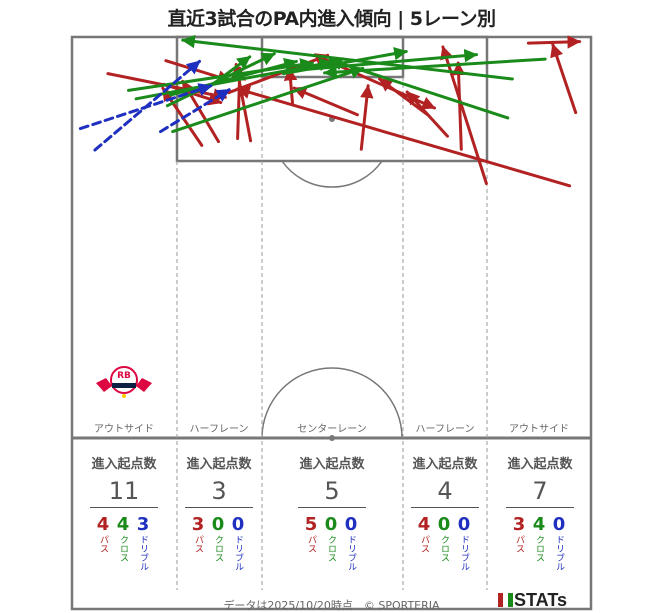 This screenshot has width=663, height=613. I want to click on team-logo-icon: RB, so click(124, 382).